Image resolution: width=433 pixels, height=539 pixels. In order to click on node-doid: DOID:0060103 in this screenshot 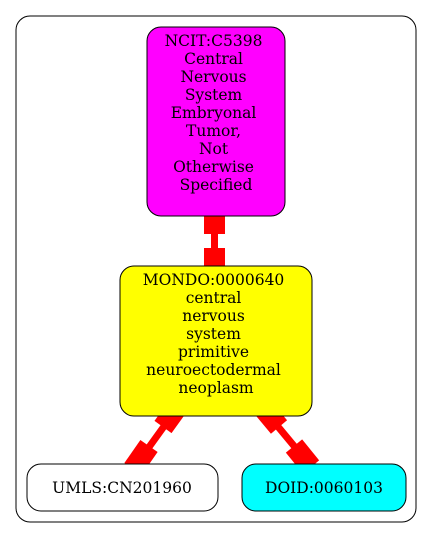, I will do `click(324, 487)`.